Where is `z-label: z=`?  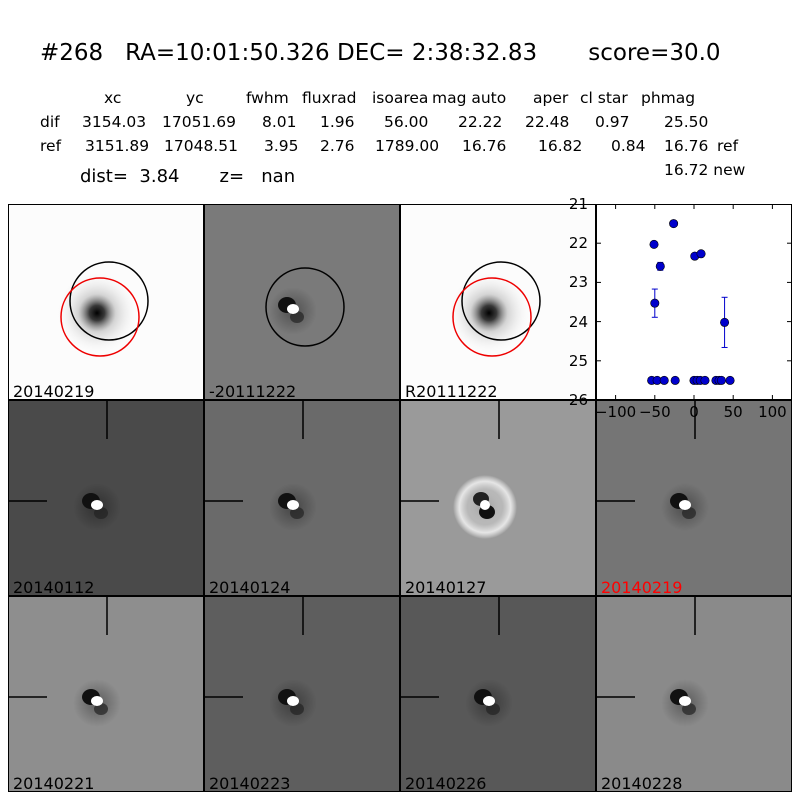 z-label: z= is located at coordinates (232, 176).